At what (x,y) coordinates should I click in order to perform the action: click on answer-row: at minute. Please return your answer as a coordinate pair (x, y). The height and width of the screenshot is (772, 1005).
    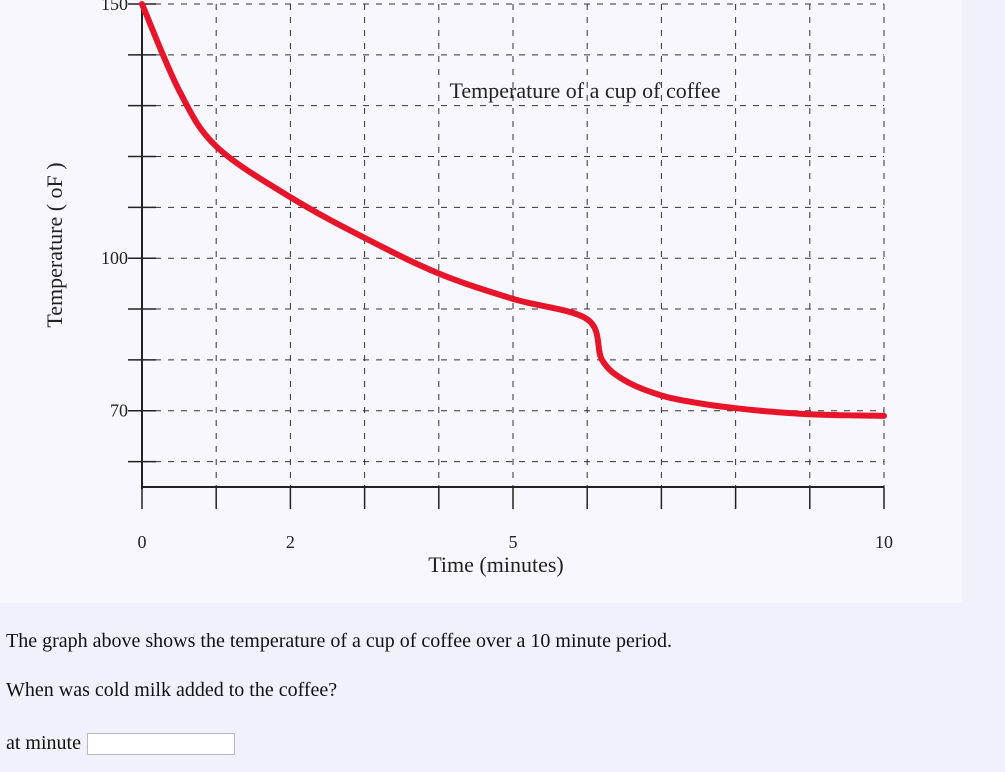
    Looking at the image, I should click on (120, 743).